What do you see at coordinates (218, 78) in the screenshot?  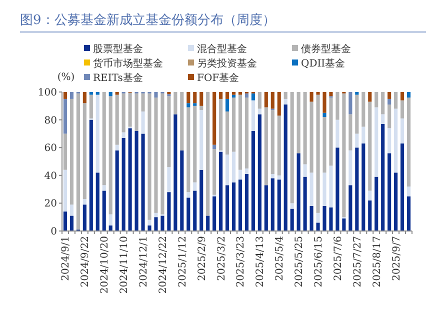 I see `legend-label: FOF基金` at bounding box center [218, 78].